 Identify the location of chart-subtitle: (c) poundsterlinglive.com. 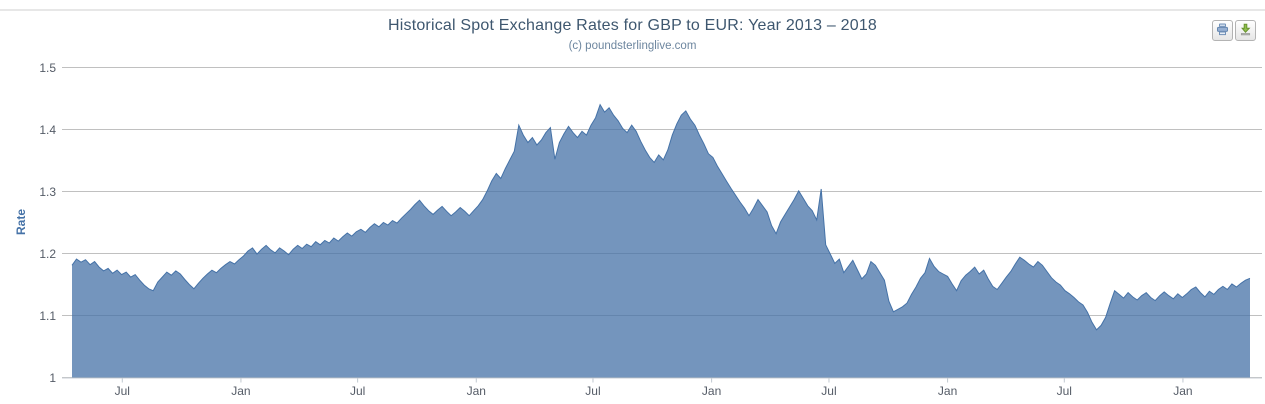
(632, 46).